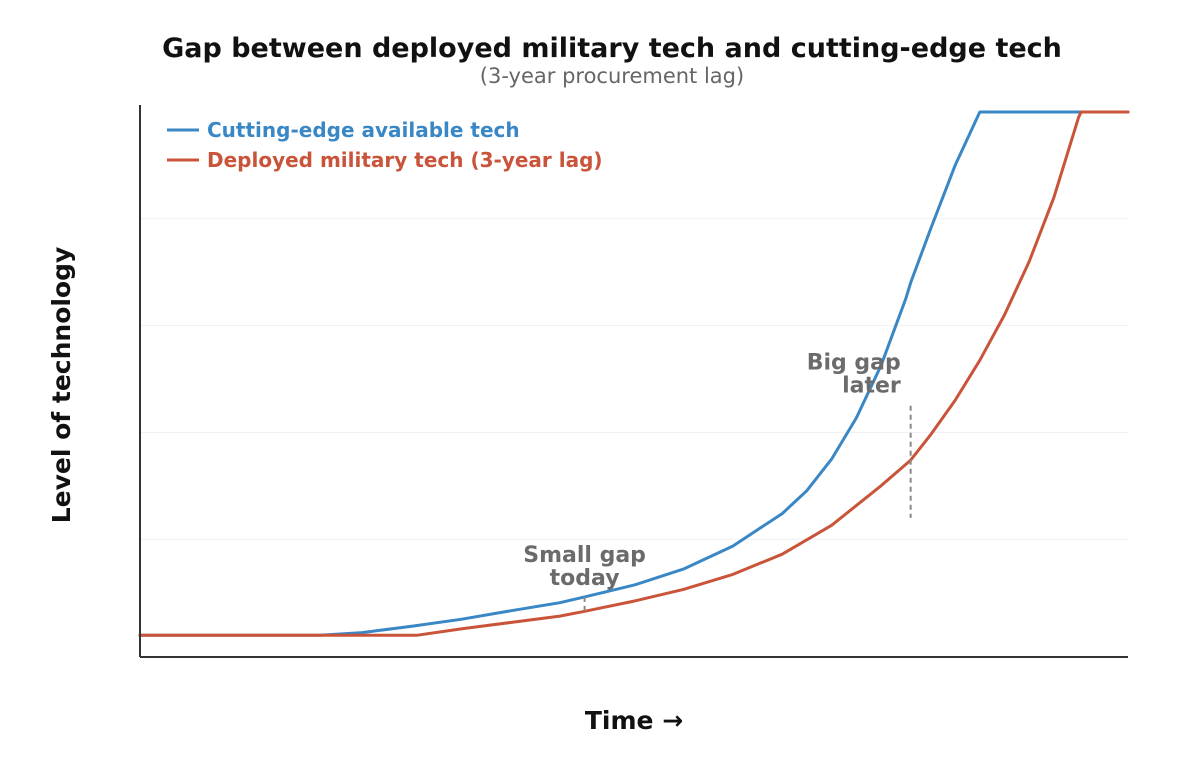 The height and width of the screenshot is (768, 1196). What do you see at coordinates (363, 130) in the screenshot?
I see `legend-label-cutting-edge: Cutting-edge available tech` at bounding box center [363, 130].